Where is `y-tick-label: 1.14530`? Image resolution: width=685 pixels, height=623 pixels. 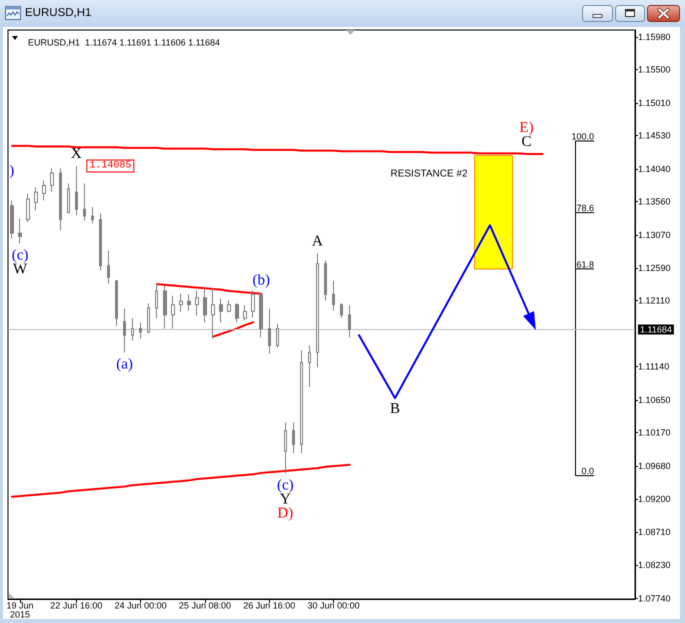
y-tick-label: 1.14530 is located at coordinates (654, 135).